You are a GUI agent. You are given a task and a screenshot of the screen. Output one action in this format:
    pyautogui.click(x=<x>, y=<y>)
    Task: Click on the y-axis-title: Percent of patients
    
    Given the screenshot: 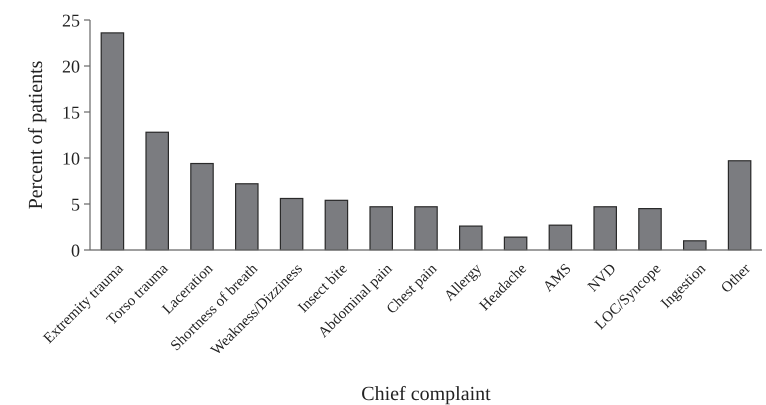 What is the action you would take?
    pyautogui.click(x=36, y=135)
    